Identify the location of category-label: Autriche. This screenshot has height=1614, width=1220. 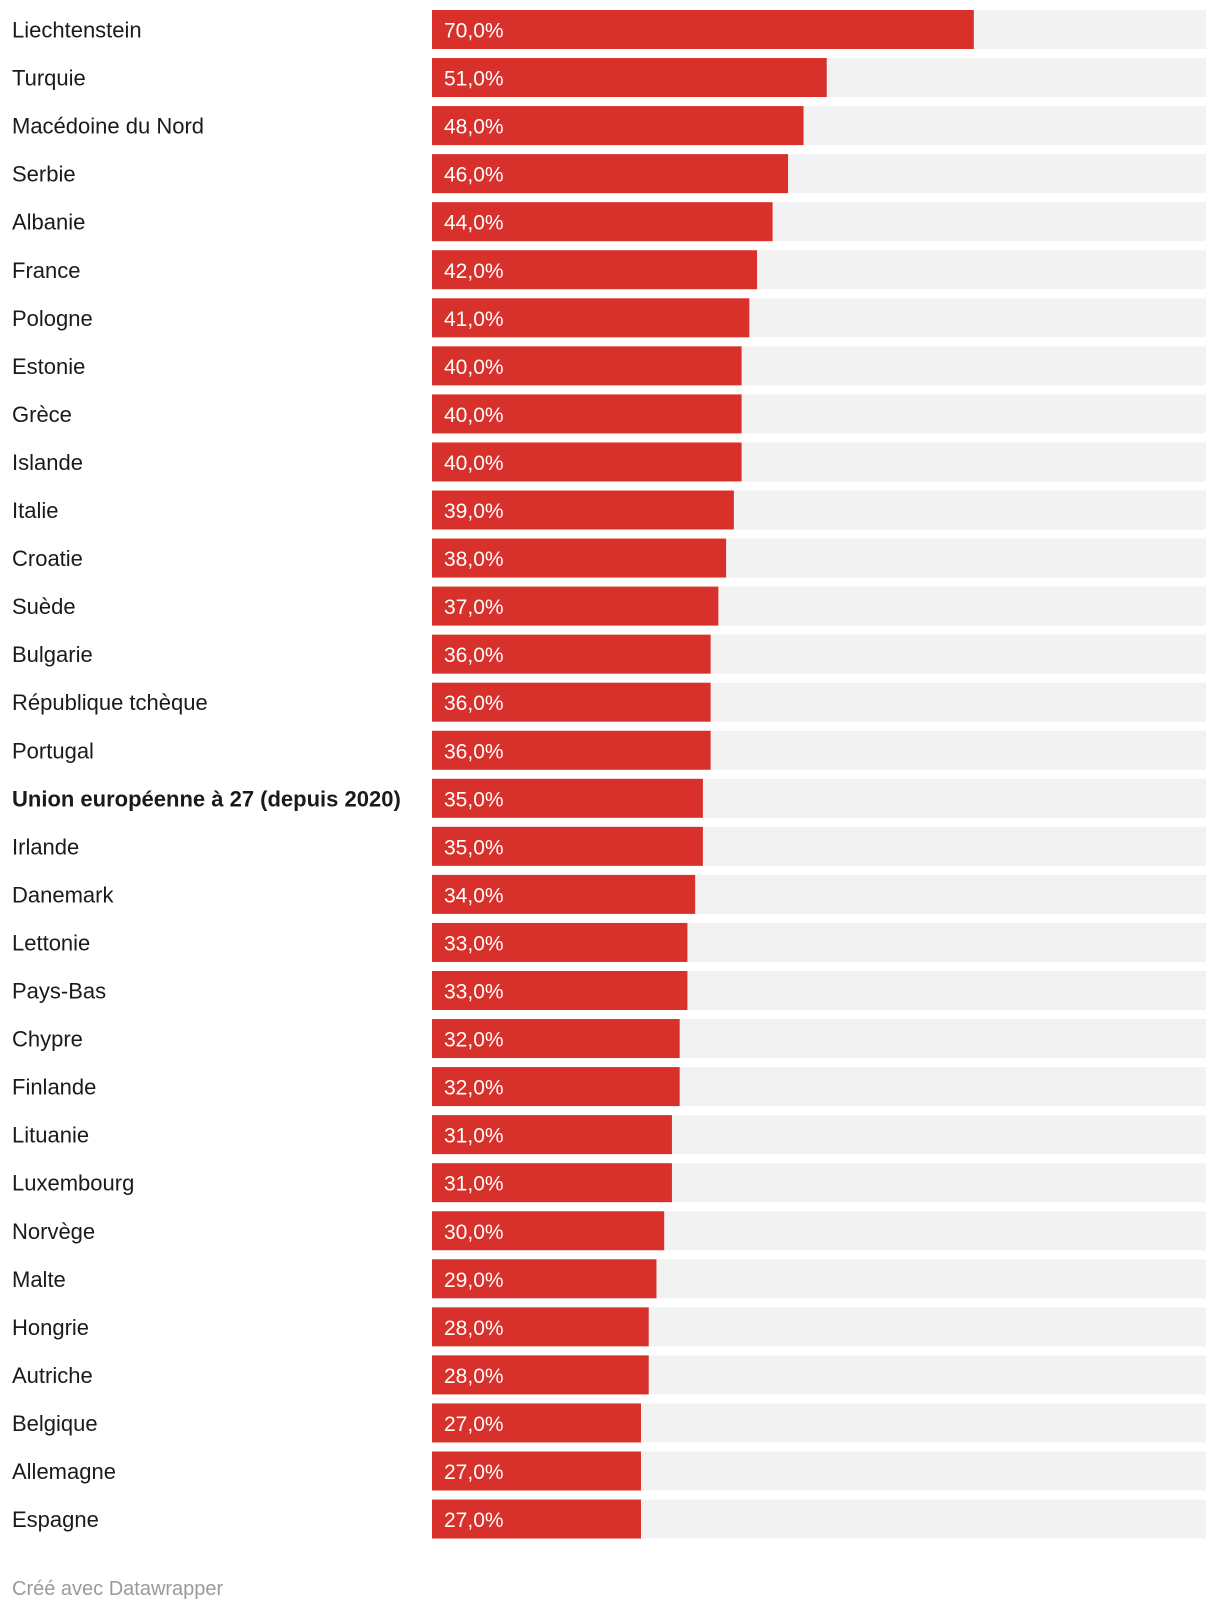
(52, 1375).